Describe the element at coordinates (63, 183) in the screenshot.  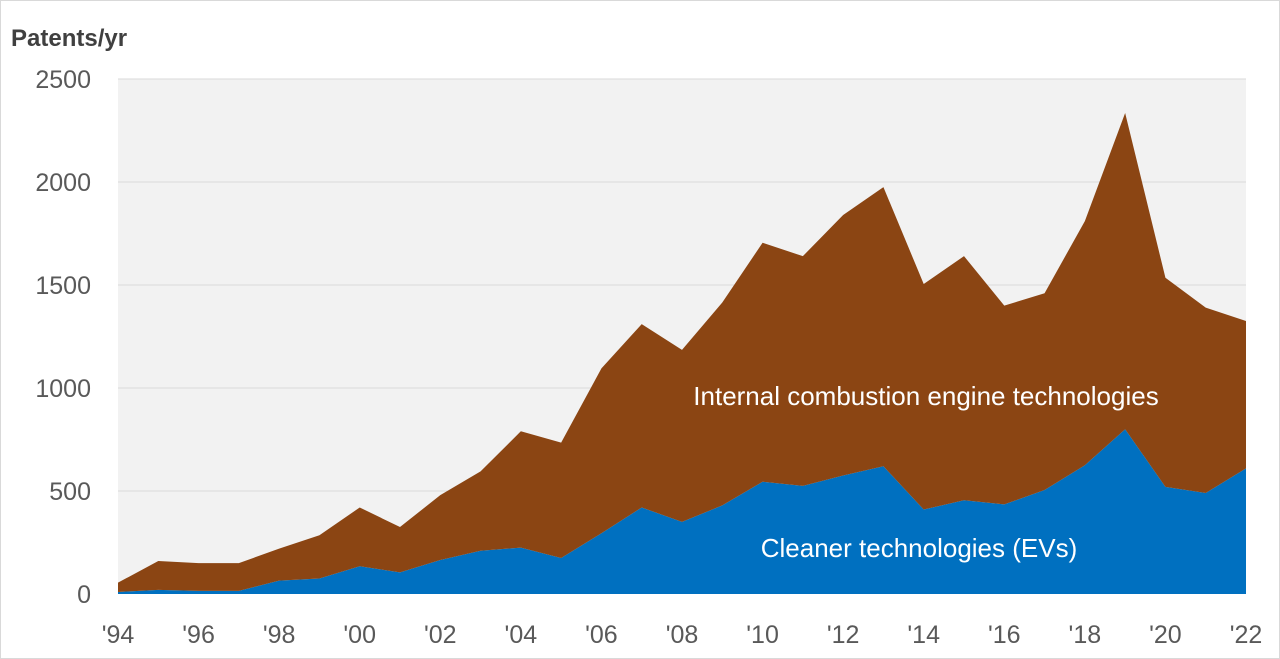
I see `y-tick-label-2000: 2000` at that location.